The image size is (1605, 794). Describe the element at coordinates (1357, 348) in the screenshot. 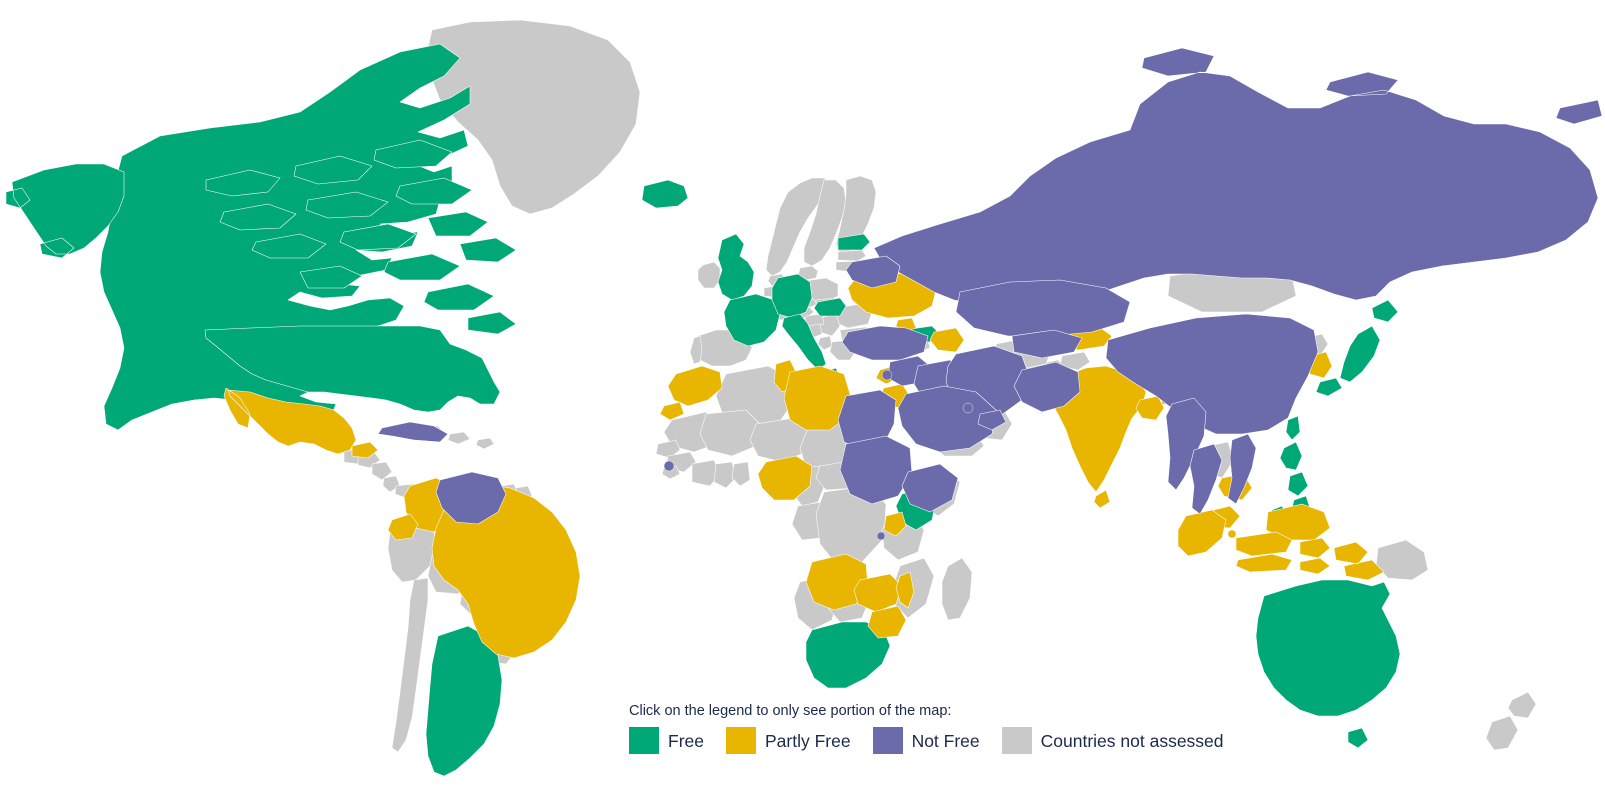

I see `country-japan` at that location.